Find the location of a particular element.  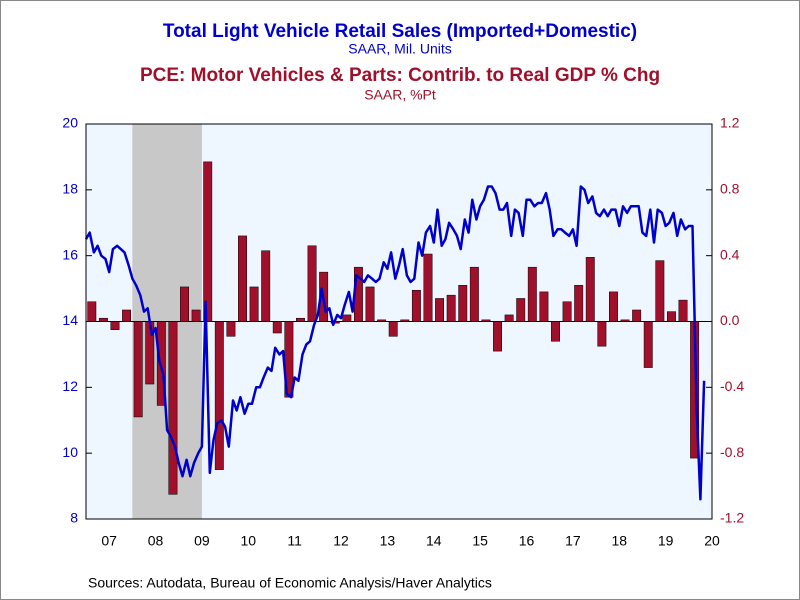

x-tick-label: 12 is located at coordinates (341, 541).